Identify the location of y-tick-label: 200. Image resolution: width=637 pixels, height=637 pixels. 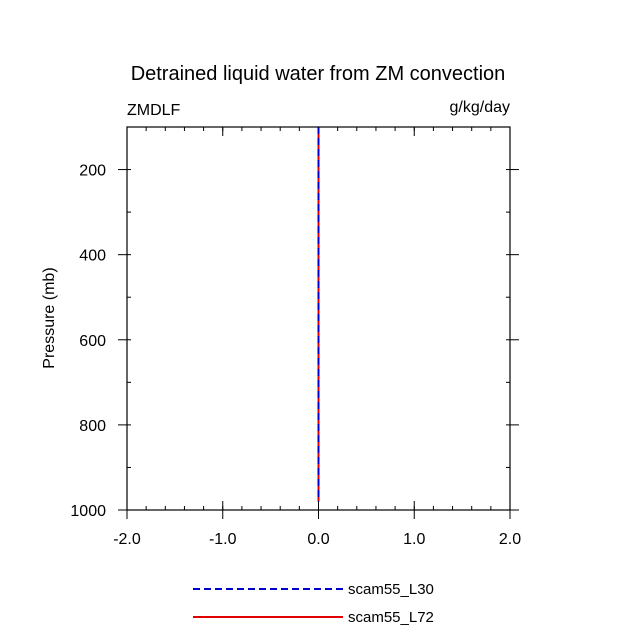
(92, 171).